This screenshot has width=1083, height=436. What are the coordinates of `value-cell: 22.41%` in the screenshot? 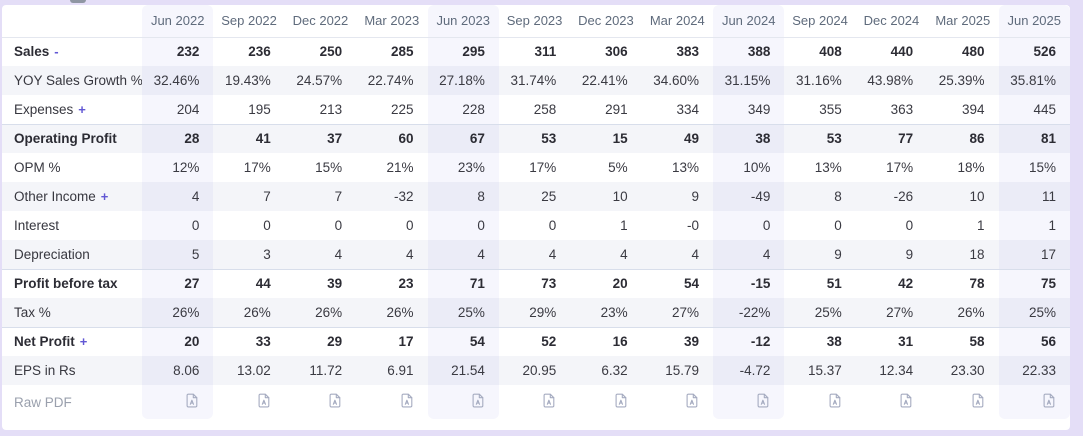 It's located at (604, 80).